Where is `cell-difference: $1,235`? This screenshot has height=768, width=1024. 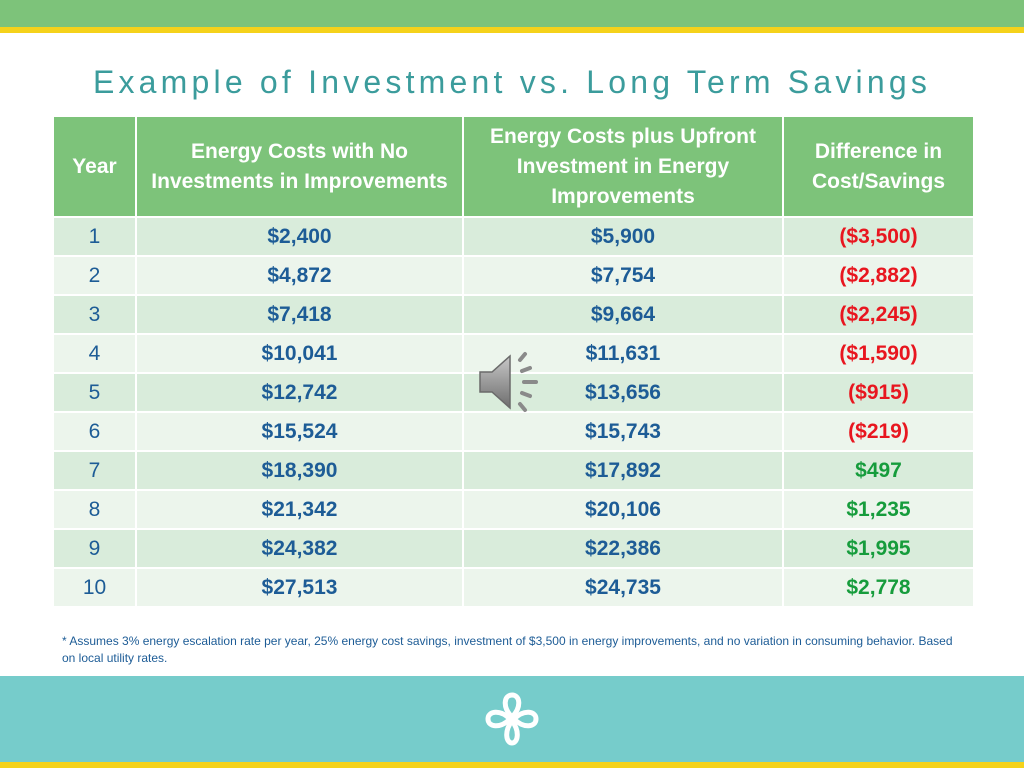
cell-difference: $1,235 is located at coordinates (878, 509).